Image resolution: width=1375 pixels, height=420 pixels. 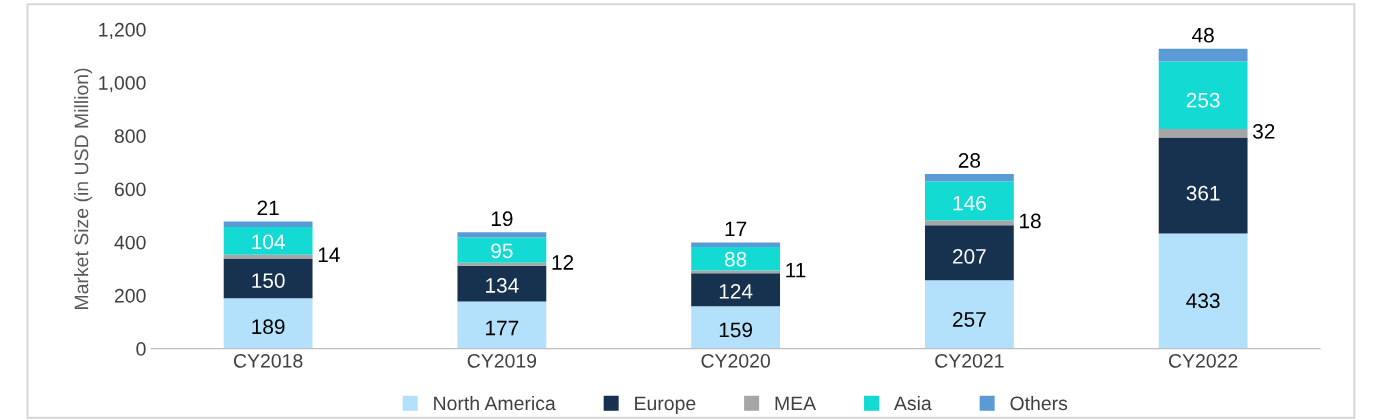 What do you see at coordinates (268, 360) in the screenshot?
I see `x-tick-label: CY2018` at bounding box center [268, 360].